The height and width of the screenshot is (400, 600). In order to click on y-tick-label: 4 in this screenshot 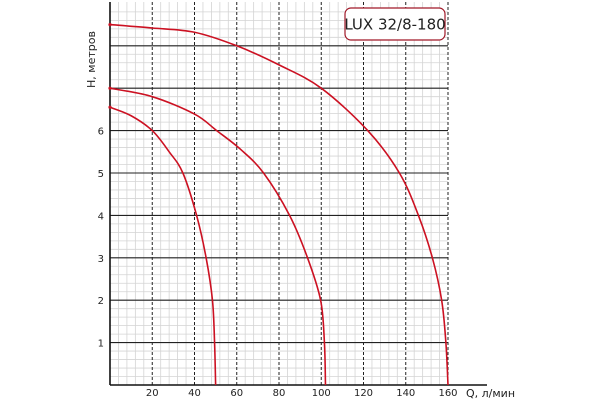, I will do `click(101, 216)`.